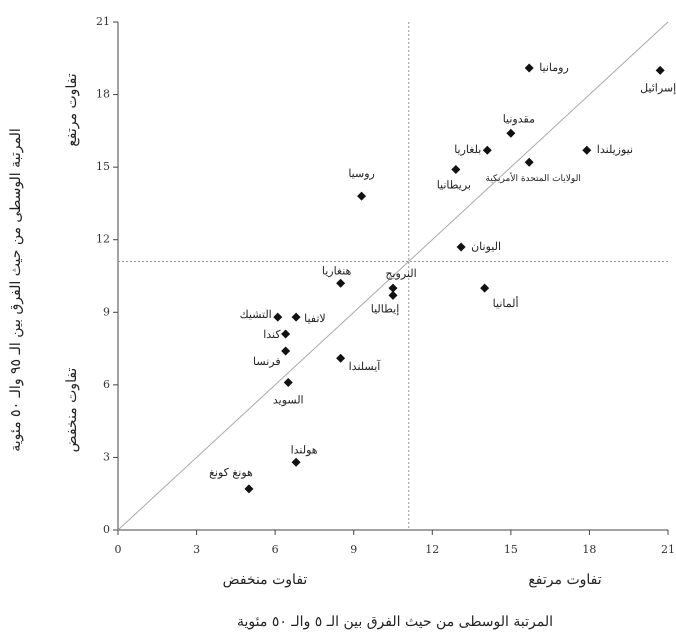 This screenshot has width=676, height=640. Describe the element at coordinates (272, 334) in the screenshot. I see `point-label: كندا` at that location.